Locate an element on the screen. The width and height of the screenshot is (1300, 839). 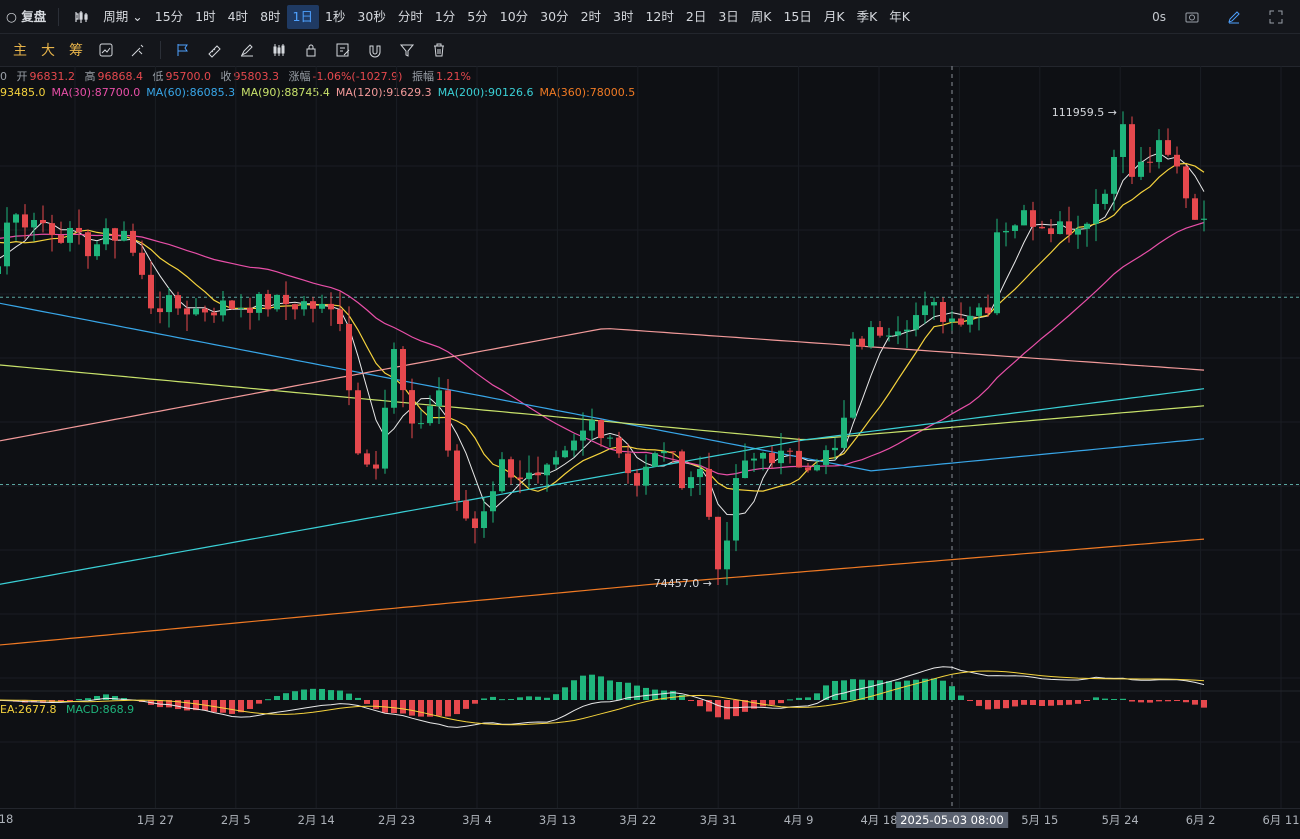
indicator-icon is located at coordinates (106, 50).